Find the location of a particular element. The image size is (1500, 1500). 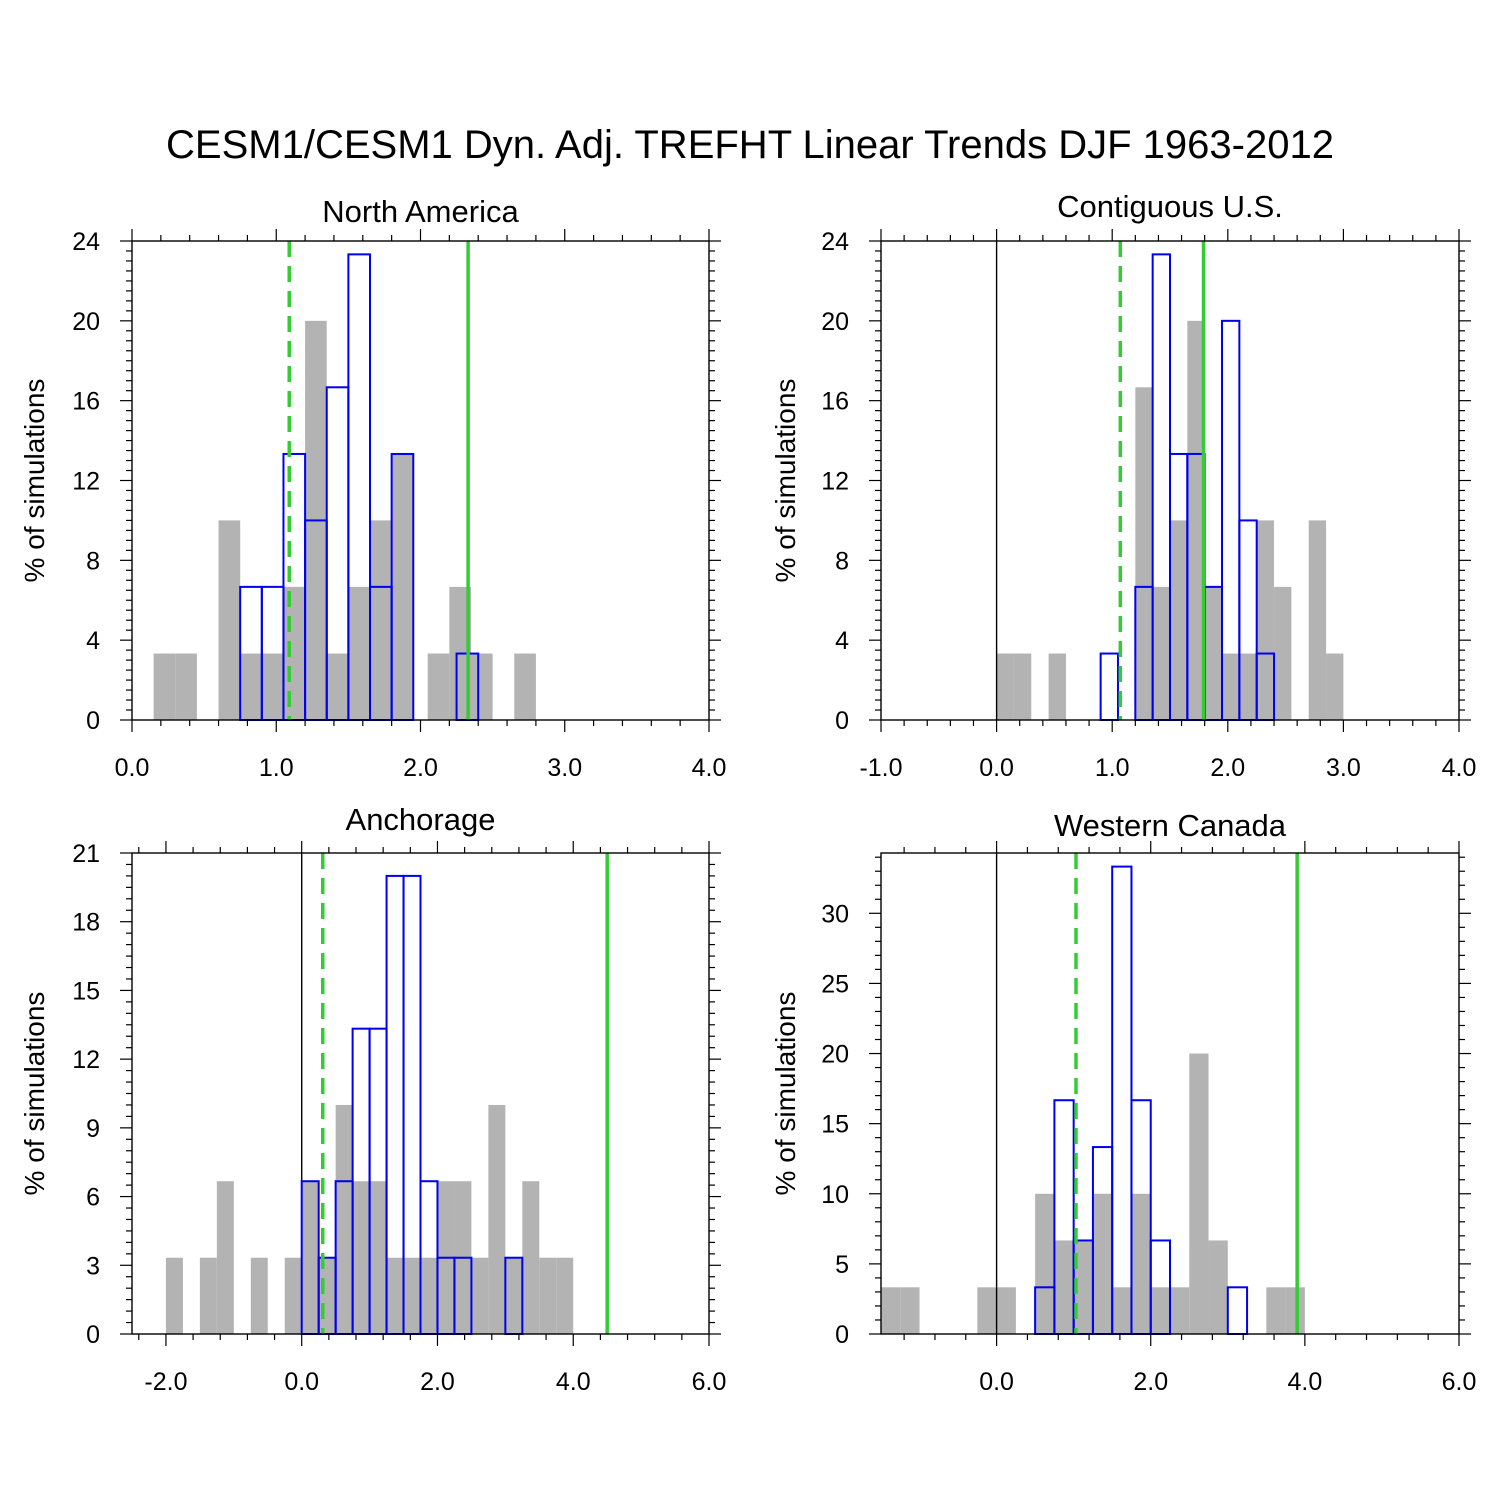

panel-title: Contiguous U.S. is located at coordinates (1170, 206).